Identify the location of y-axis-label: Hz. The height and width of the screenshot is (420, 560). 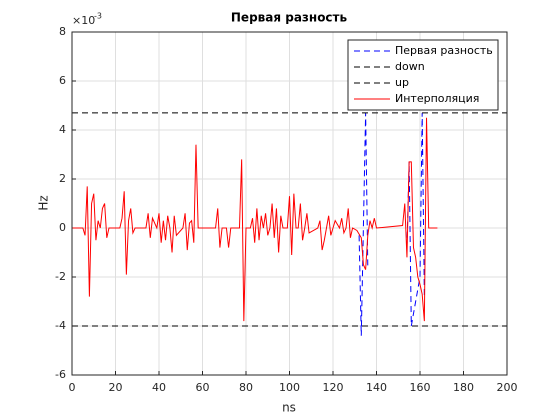
(44, 202).